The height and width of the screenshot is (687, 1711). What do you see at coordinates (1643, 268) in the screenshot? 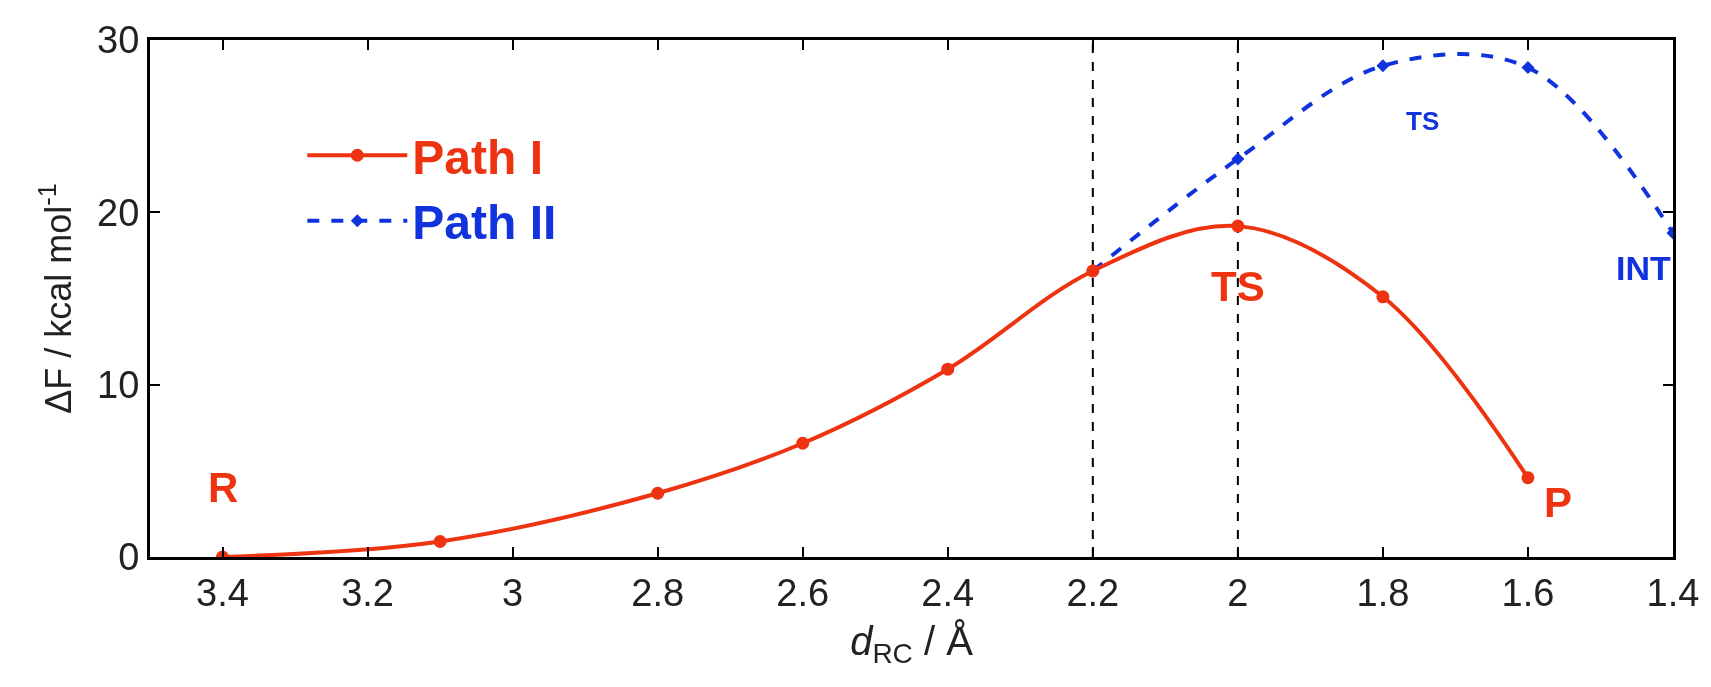
I see `annotation: INT` at bounding box center [1643, 268].